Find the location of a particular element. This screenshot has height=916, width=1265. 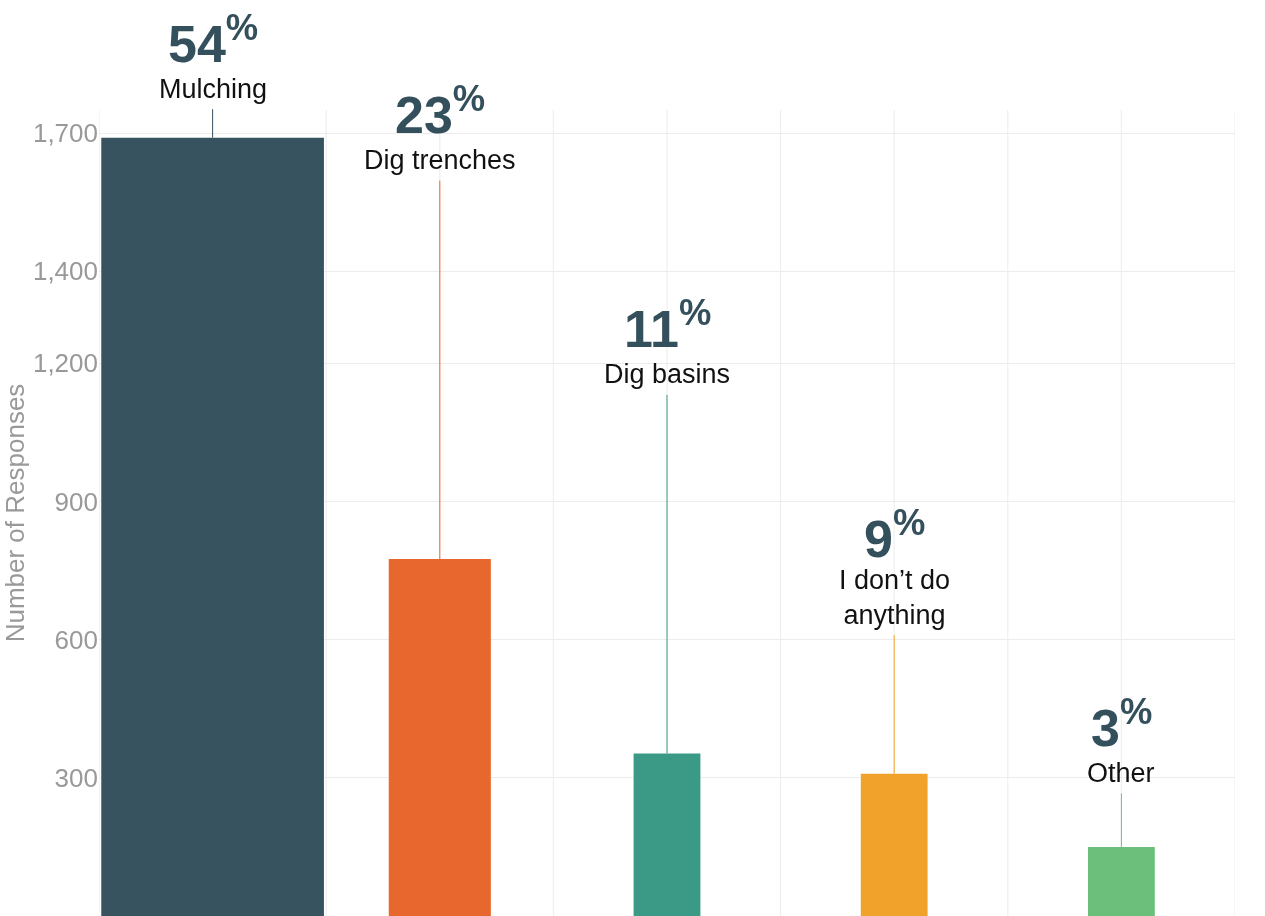

y-tick-label: 900 is located at coordinates (76, 501).